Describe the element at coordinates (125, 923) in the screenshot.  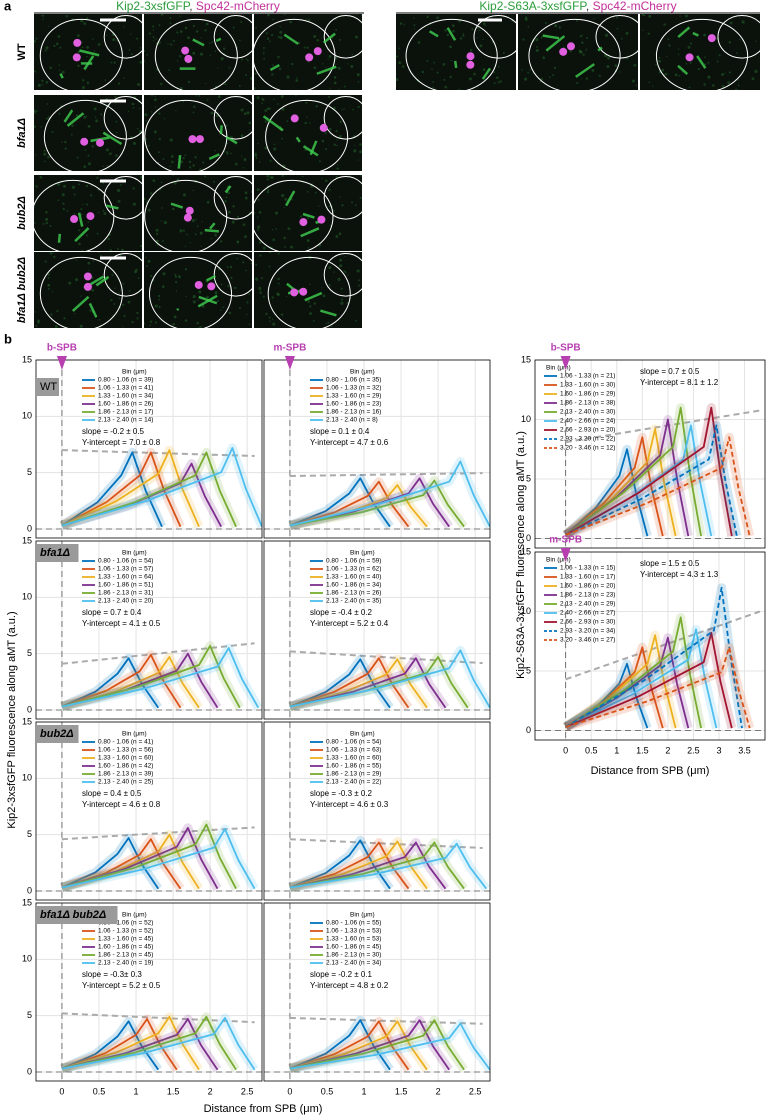
I see `legend-label: 0.80 - 1.06 (n = 52)` at that location.